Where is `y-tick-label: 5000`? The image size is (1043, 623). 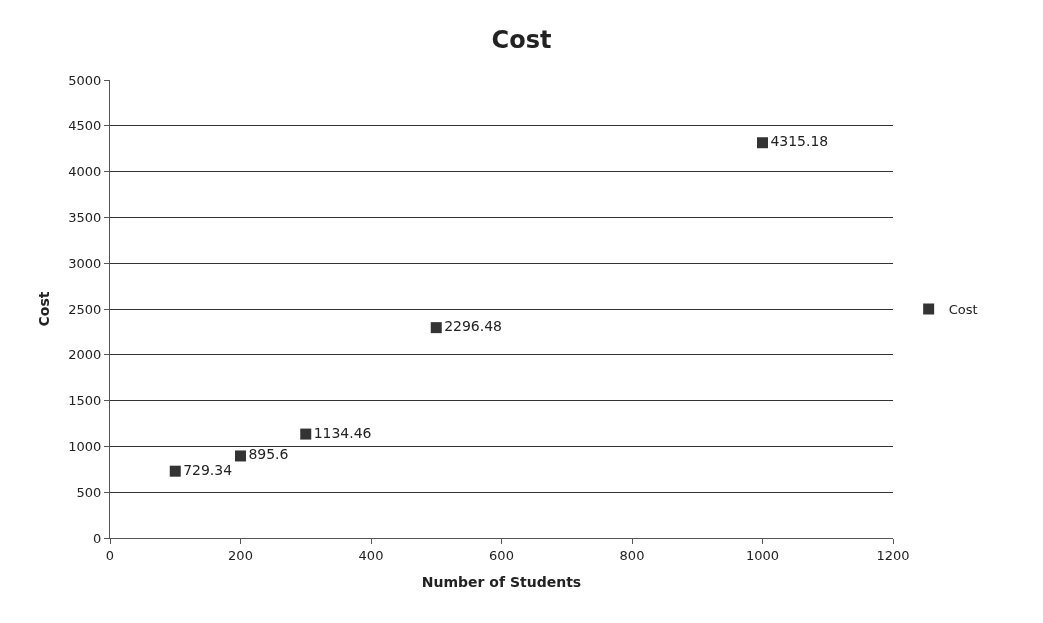
y-tick-label: 5000 is located at coordinates (85, 80).